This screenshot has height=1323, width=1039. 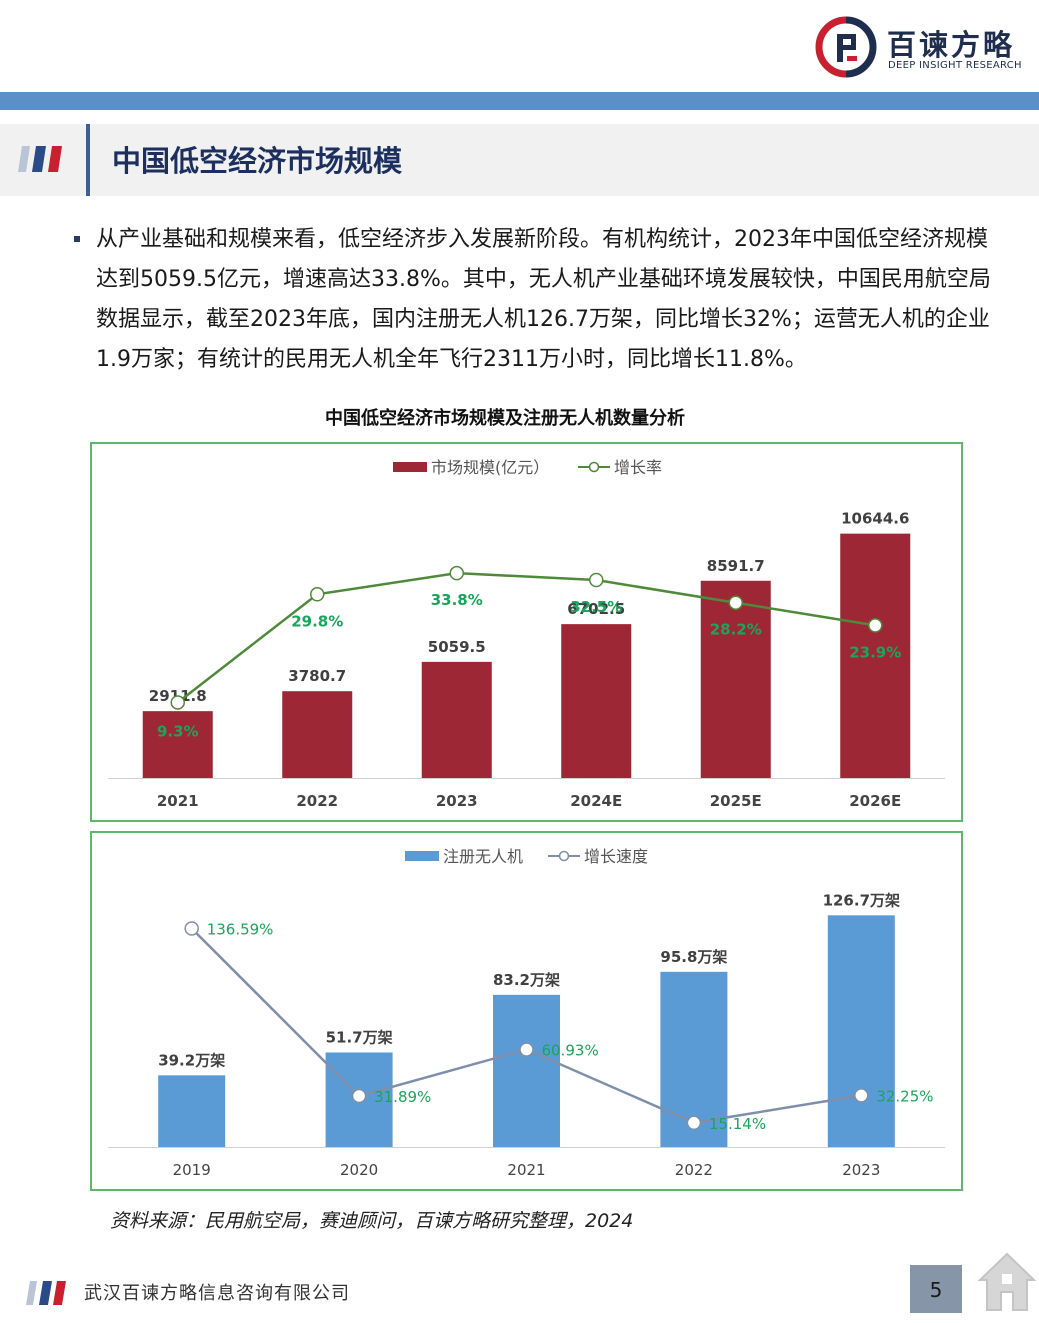 I want to click on growth-data-label: 33.8%, so click(x=457, y=600).